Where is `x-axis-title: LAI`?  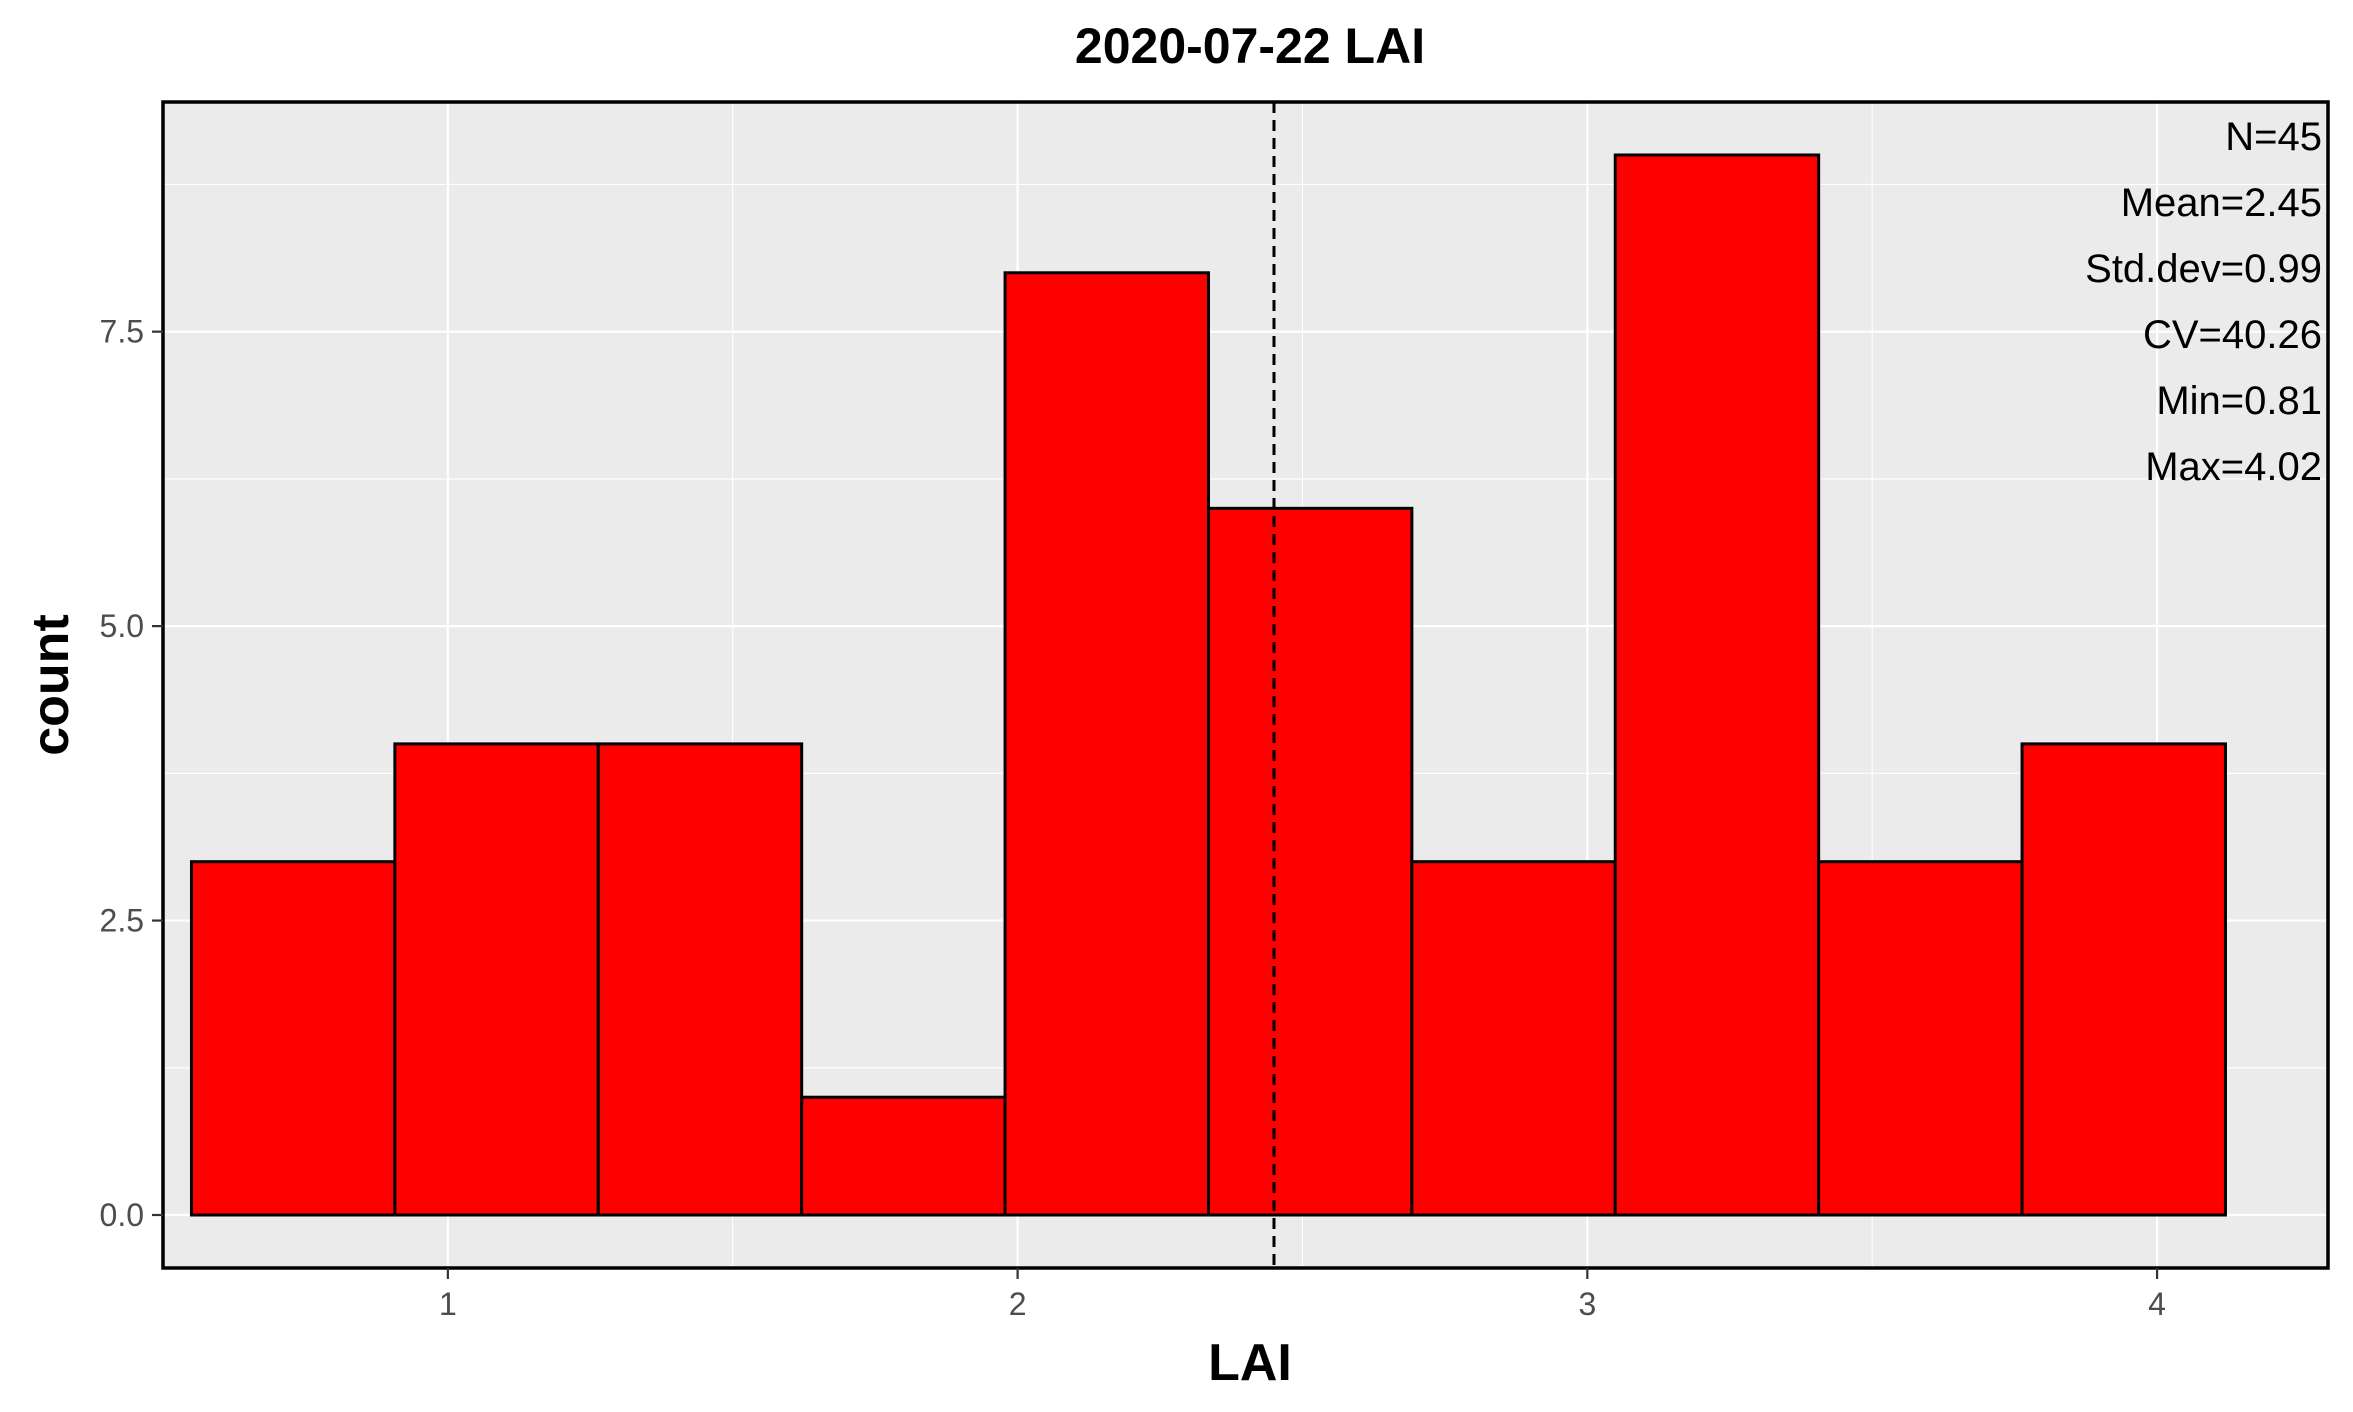 x-axis-title: LAI is located at coordinates (1250, 1363).